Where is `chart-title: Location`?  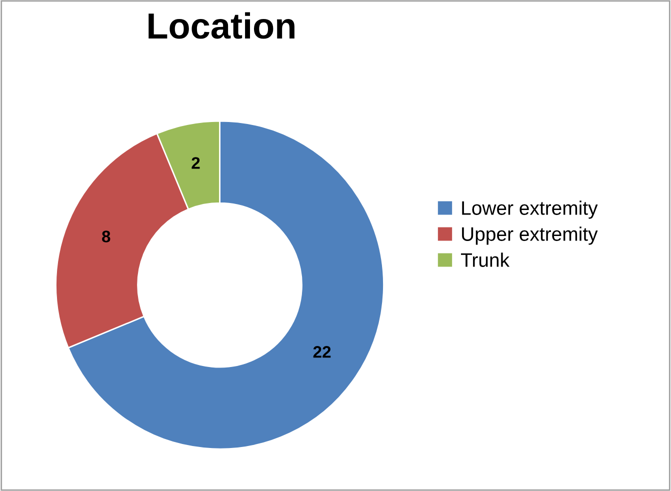 chart-title: Location is located at coordinates (221, 25).